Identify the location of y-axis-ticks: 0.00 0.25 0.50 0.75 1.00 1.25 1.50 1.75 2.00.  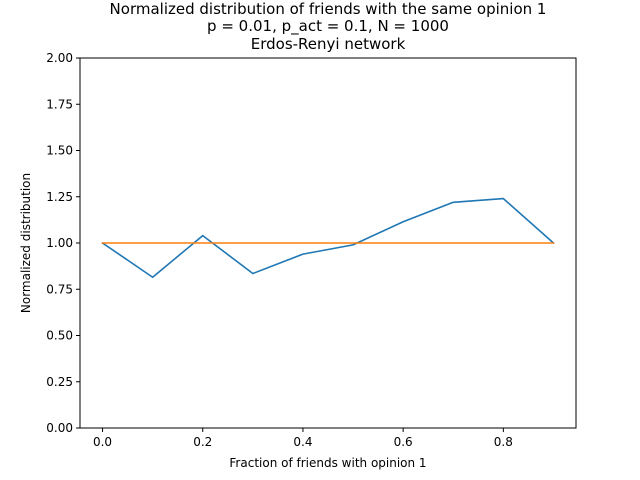
(63, 243).